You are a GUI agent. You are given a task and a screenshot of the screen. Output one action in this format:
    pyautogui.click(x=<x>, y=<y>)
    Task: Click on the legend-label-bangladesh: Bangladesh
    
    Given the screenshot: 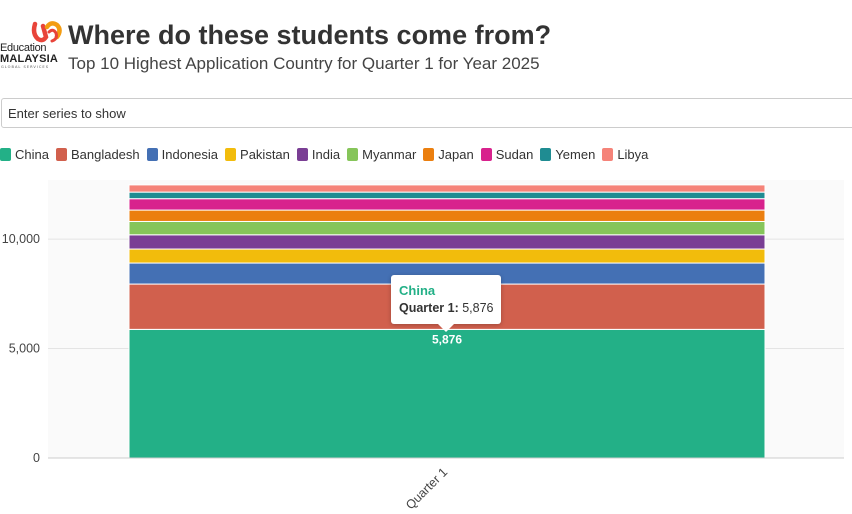 What is the action you would take?
    pyautogui.click(x=105, y=154)
    